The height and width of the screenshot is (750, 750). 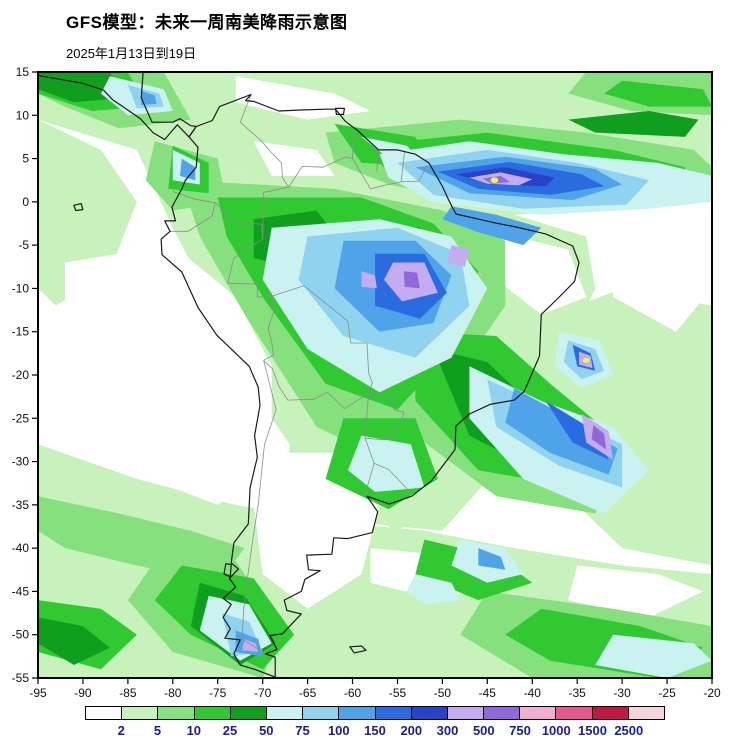 What do you see at coordinates (21, 678) in the screenshot?
I see `y-axis-tick-label: -55` at bounding box center [21, 678].